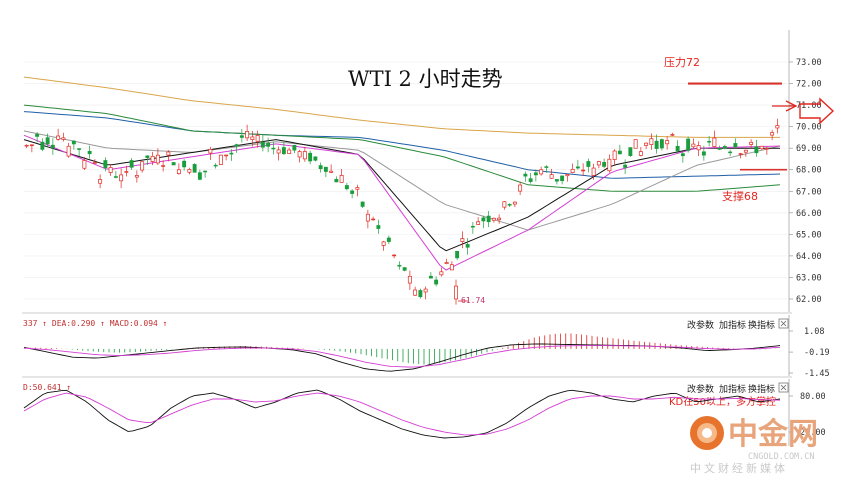  What do you see at coordinates (813, 433) in the screenshot?
I see `kd-tick-label: 20.00` at bounding box center [813, 433].